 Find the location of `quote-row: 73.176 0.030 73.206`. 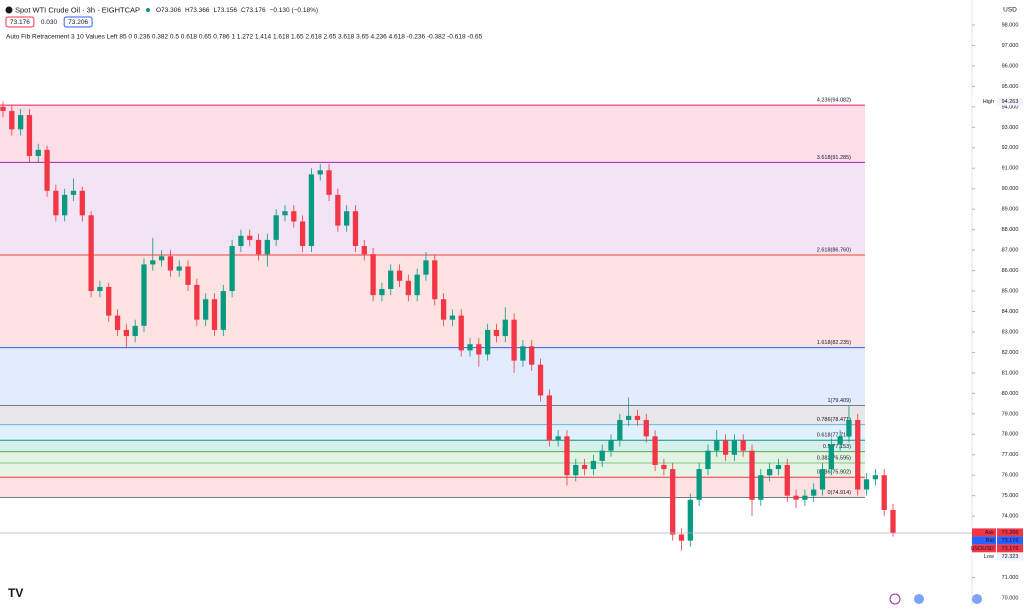

quote-row: 73.176 0.030 73.206 is located at coordinates (49, 22).